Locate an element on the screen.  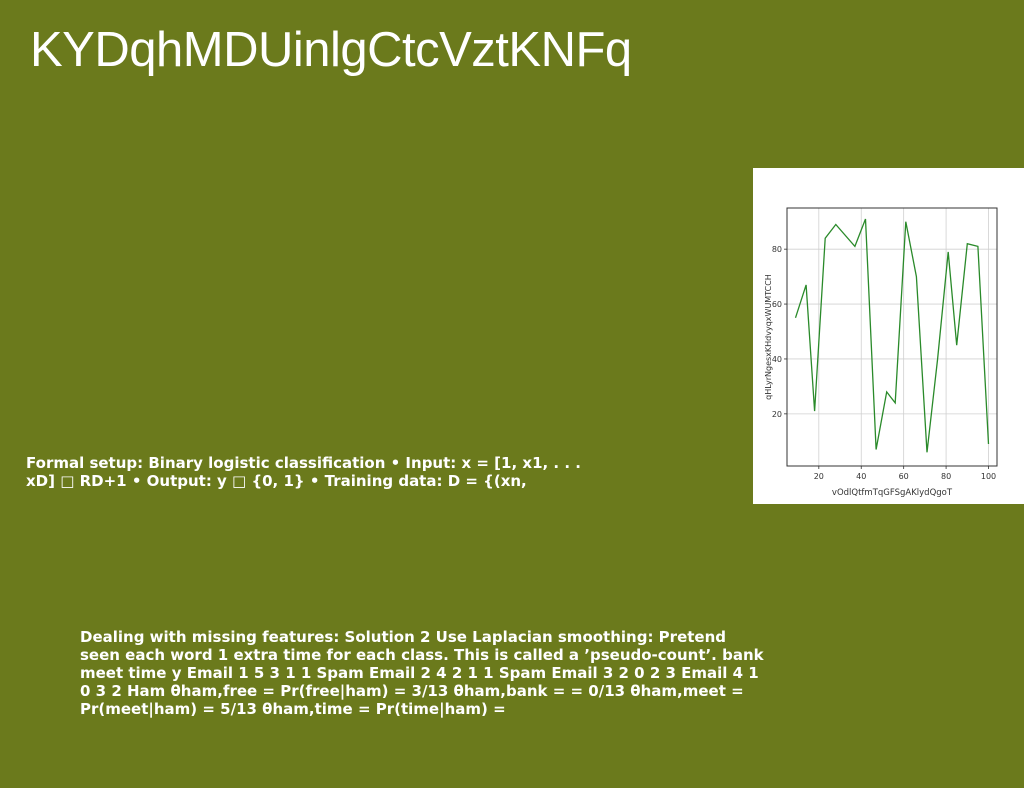
x-ticks: 20 40 60 80 100 is located at coordinates (905, 473).